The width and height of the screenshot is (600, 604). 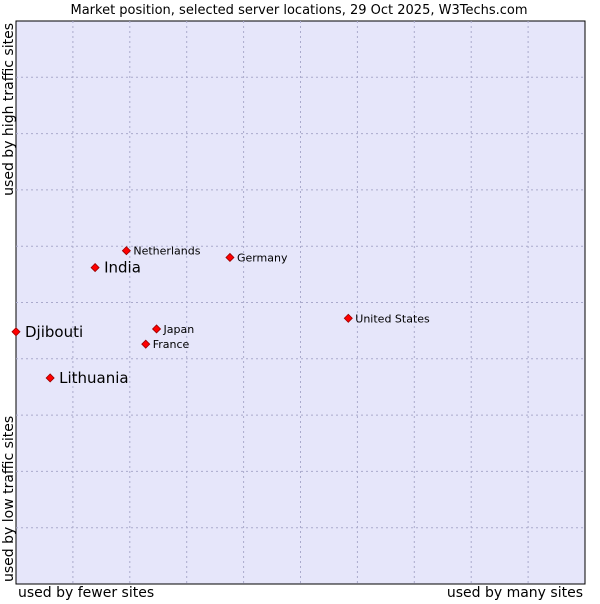 I want to click on marker-djibouti, so click(x=16, y=332).